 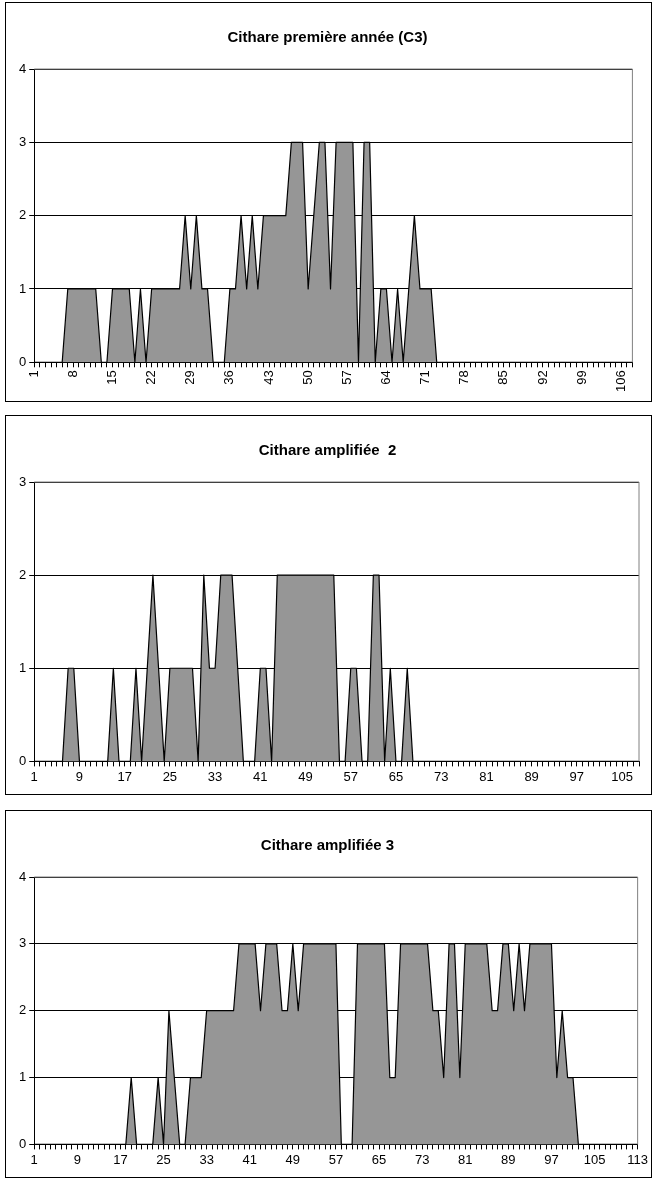 I want to click on x-tick-label: 99, so click(x=581, y=377).